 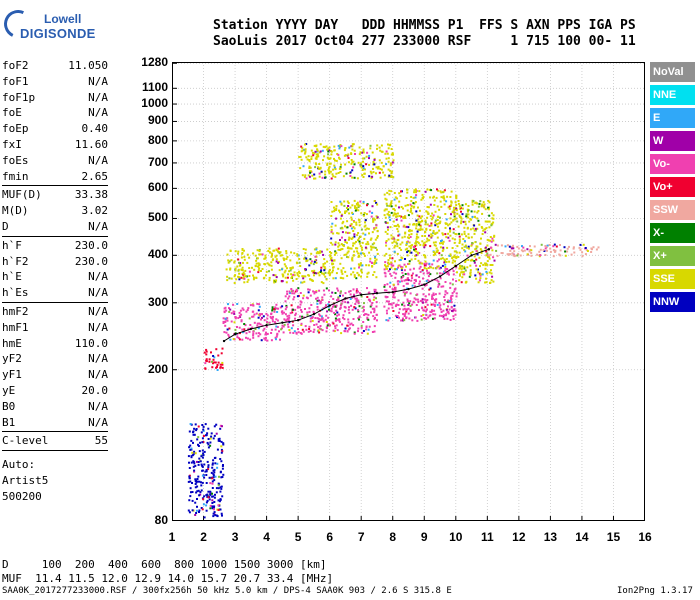 What do you see at coordinates (15, 211) in the screenshot?
I see `param-name: M(D)` at bounding box center [15, 211].